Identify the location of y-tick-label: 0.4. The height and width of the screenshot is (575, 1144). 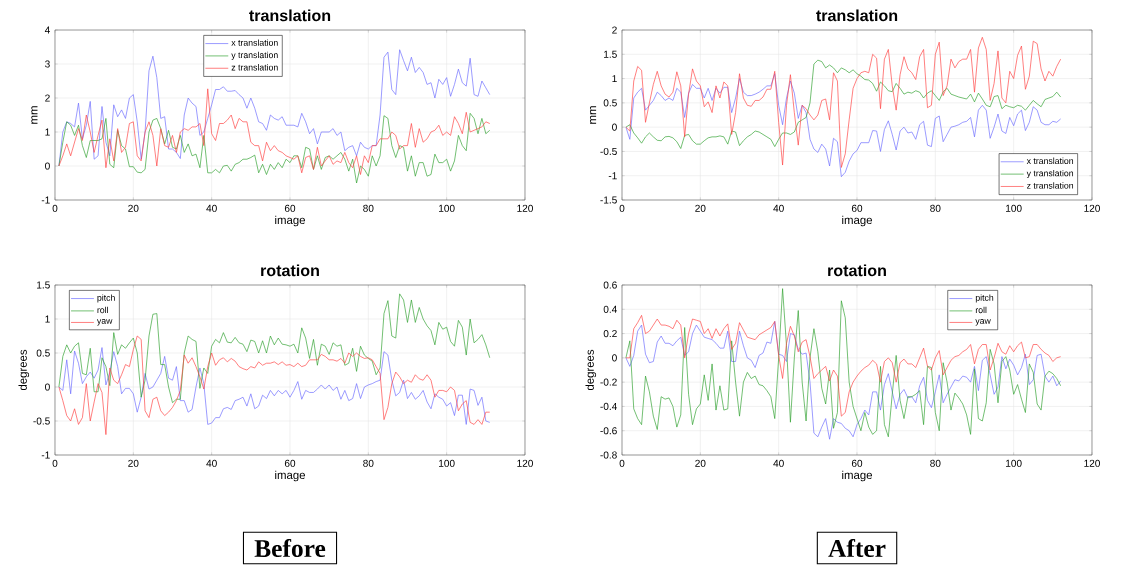
(610, 309).